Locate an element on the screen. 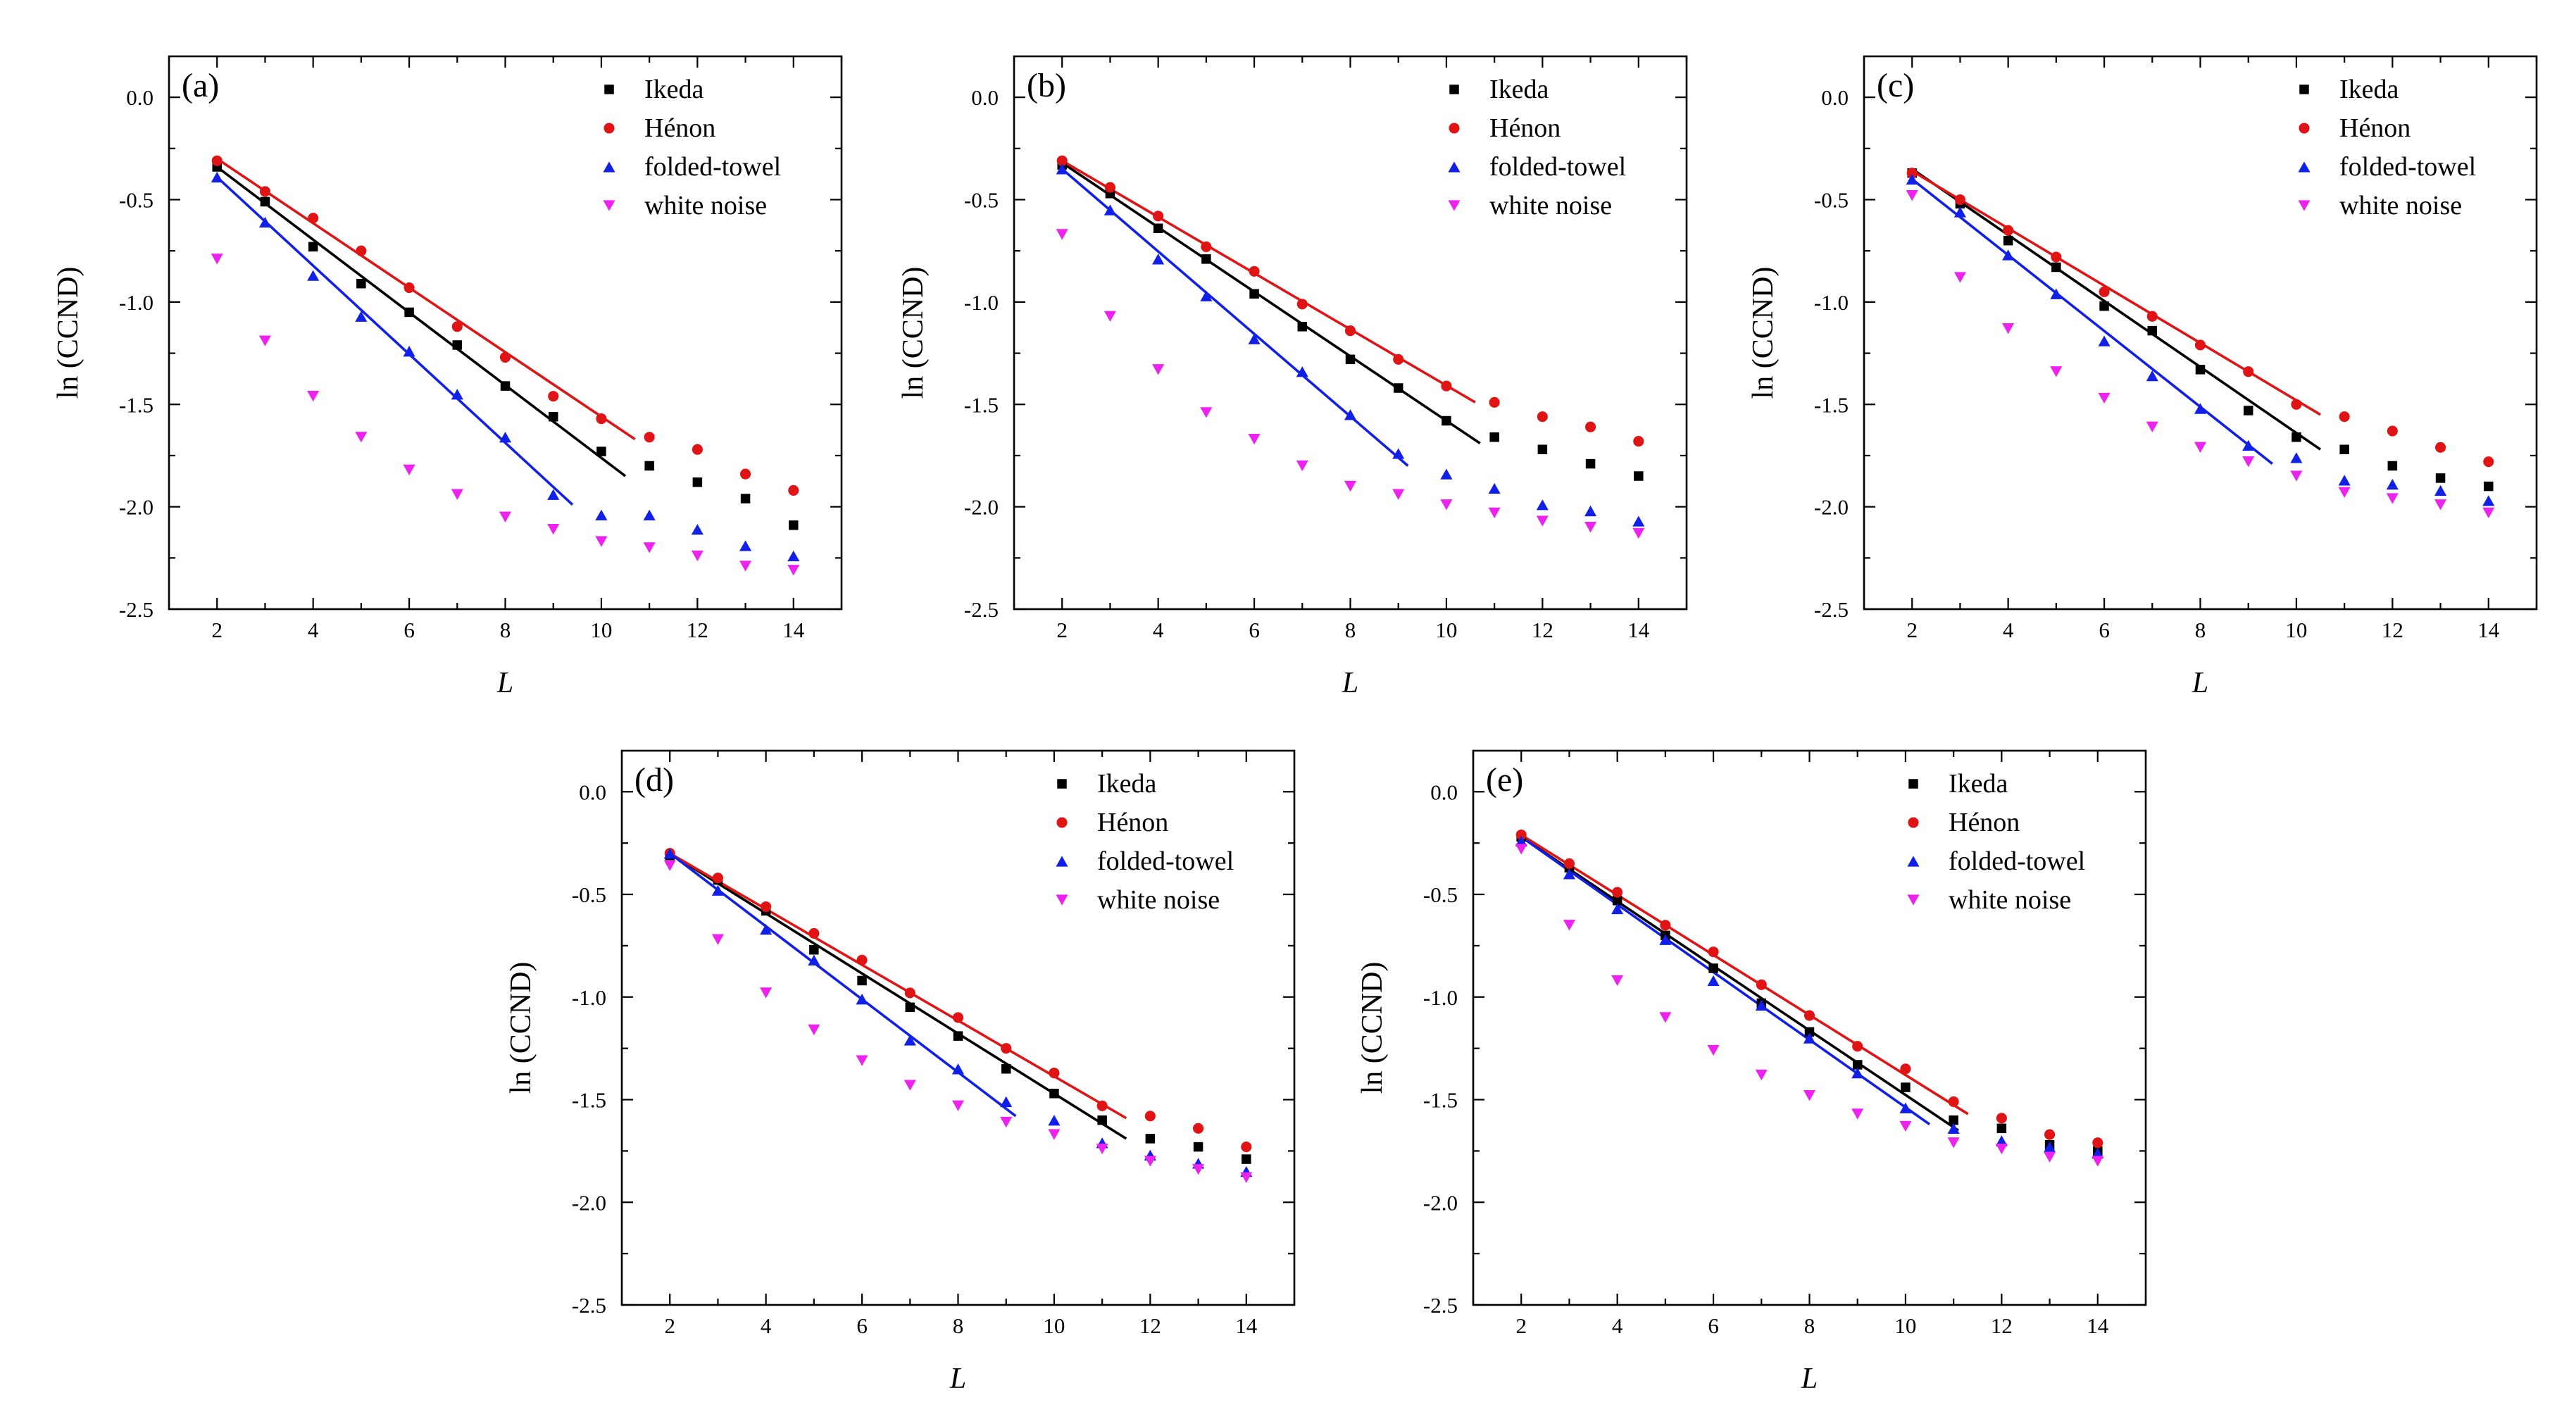 This screenshot has width=2576, height=1419. plot-frame is located at coordinates (505, 333).